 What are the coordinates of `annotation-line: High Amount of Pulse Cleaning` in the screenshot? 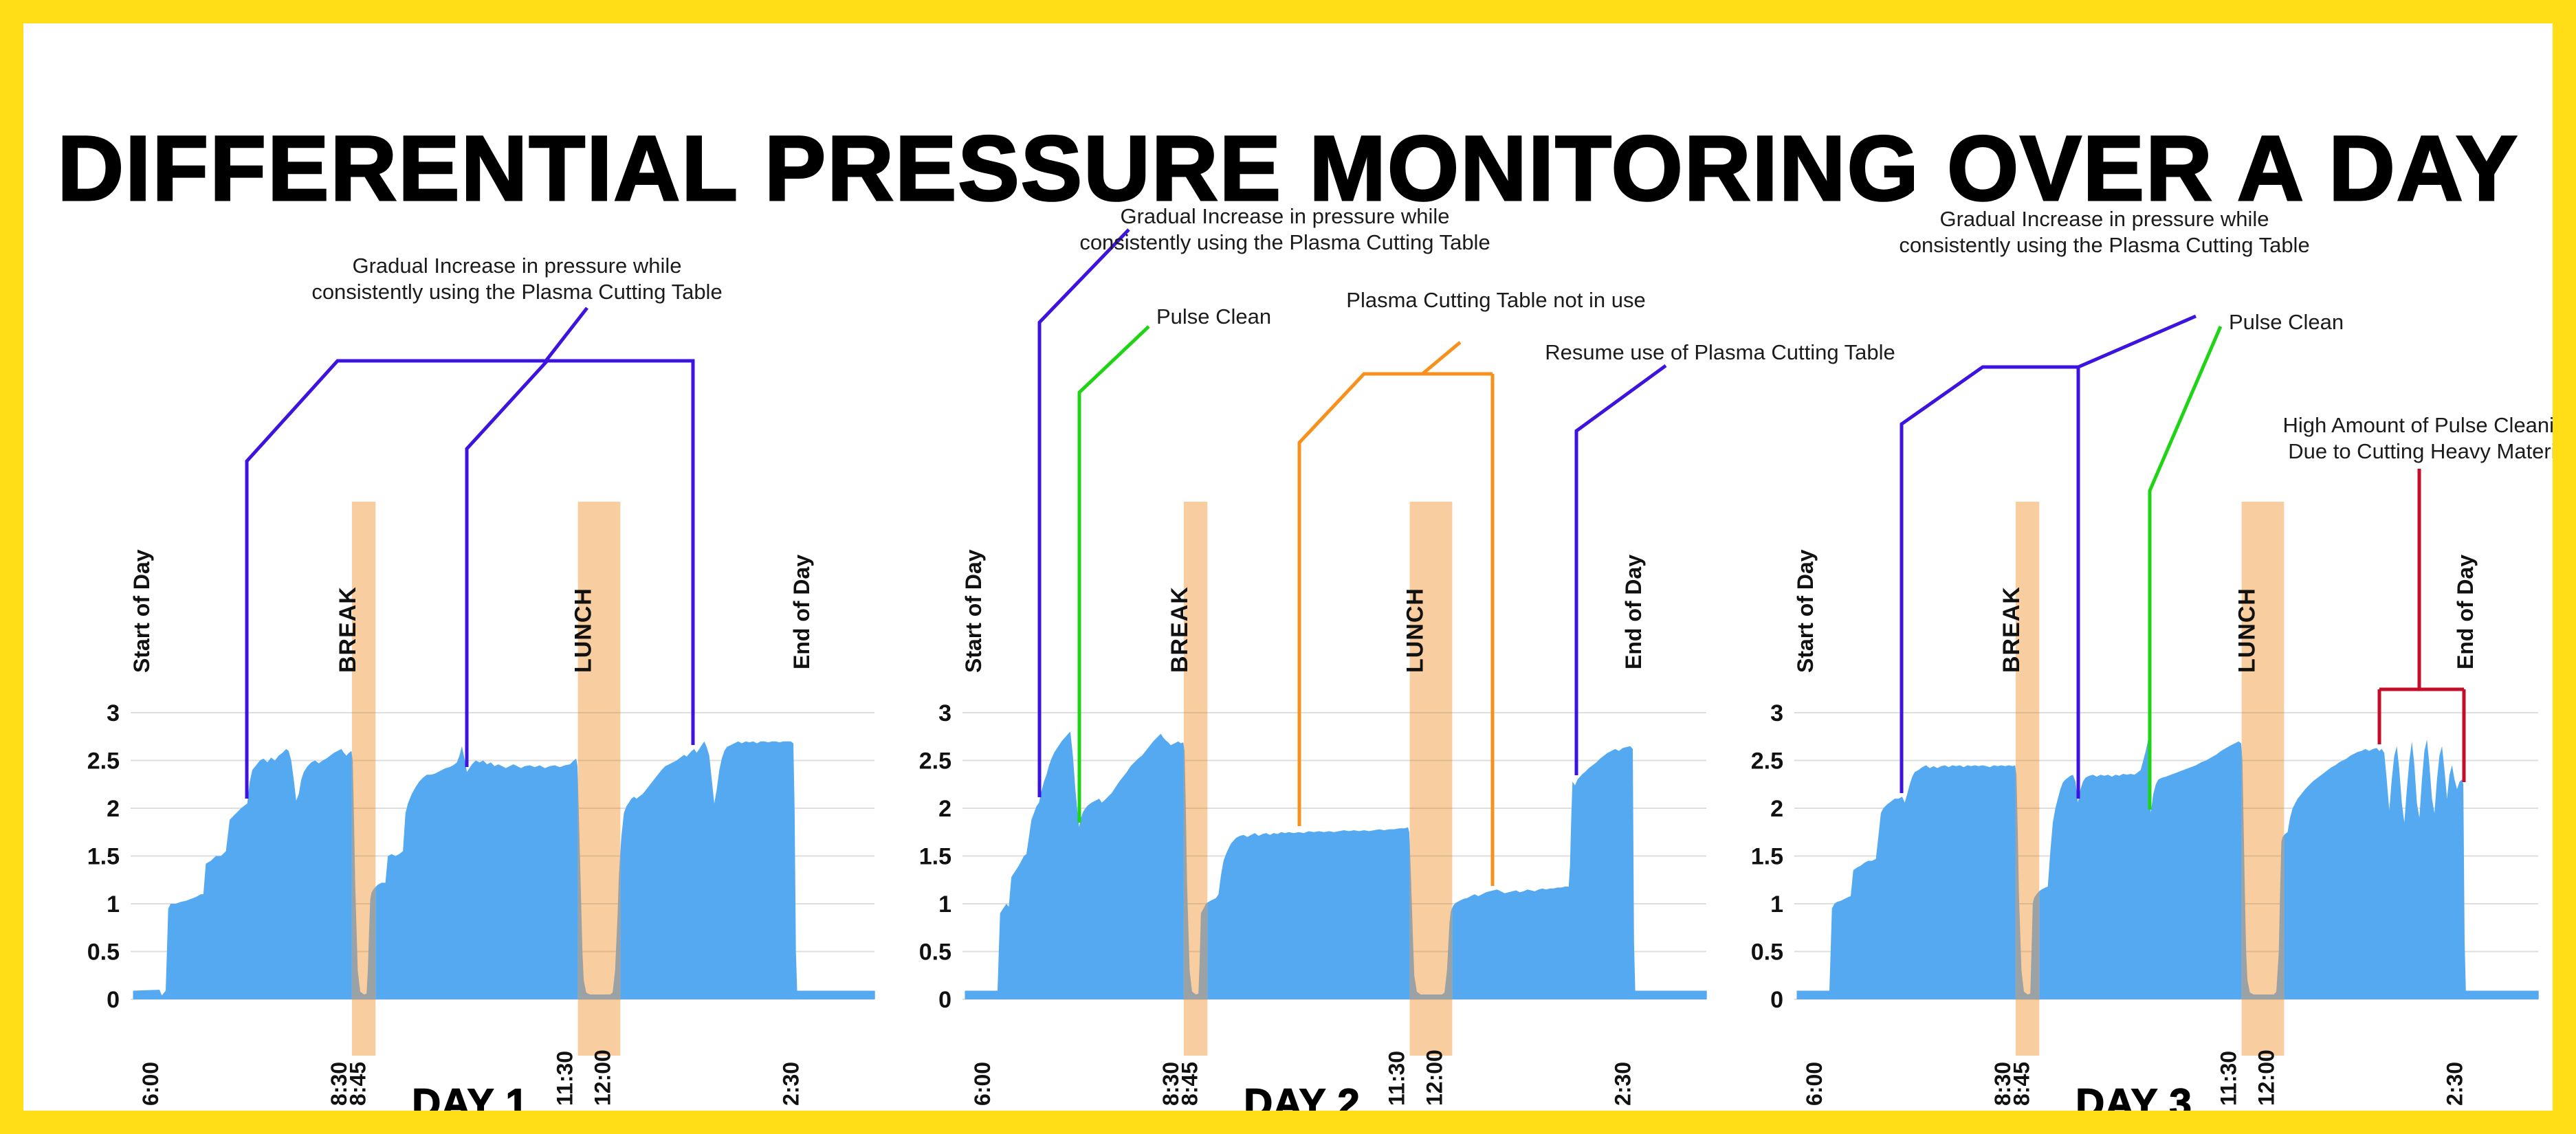 It's located at (2429, 425).